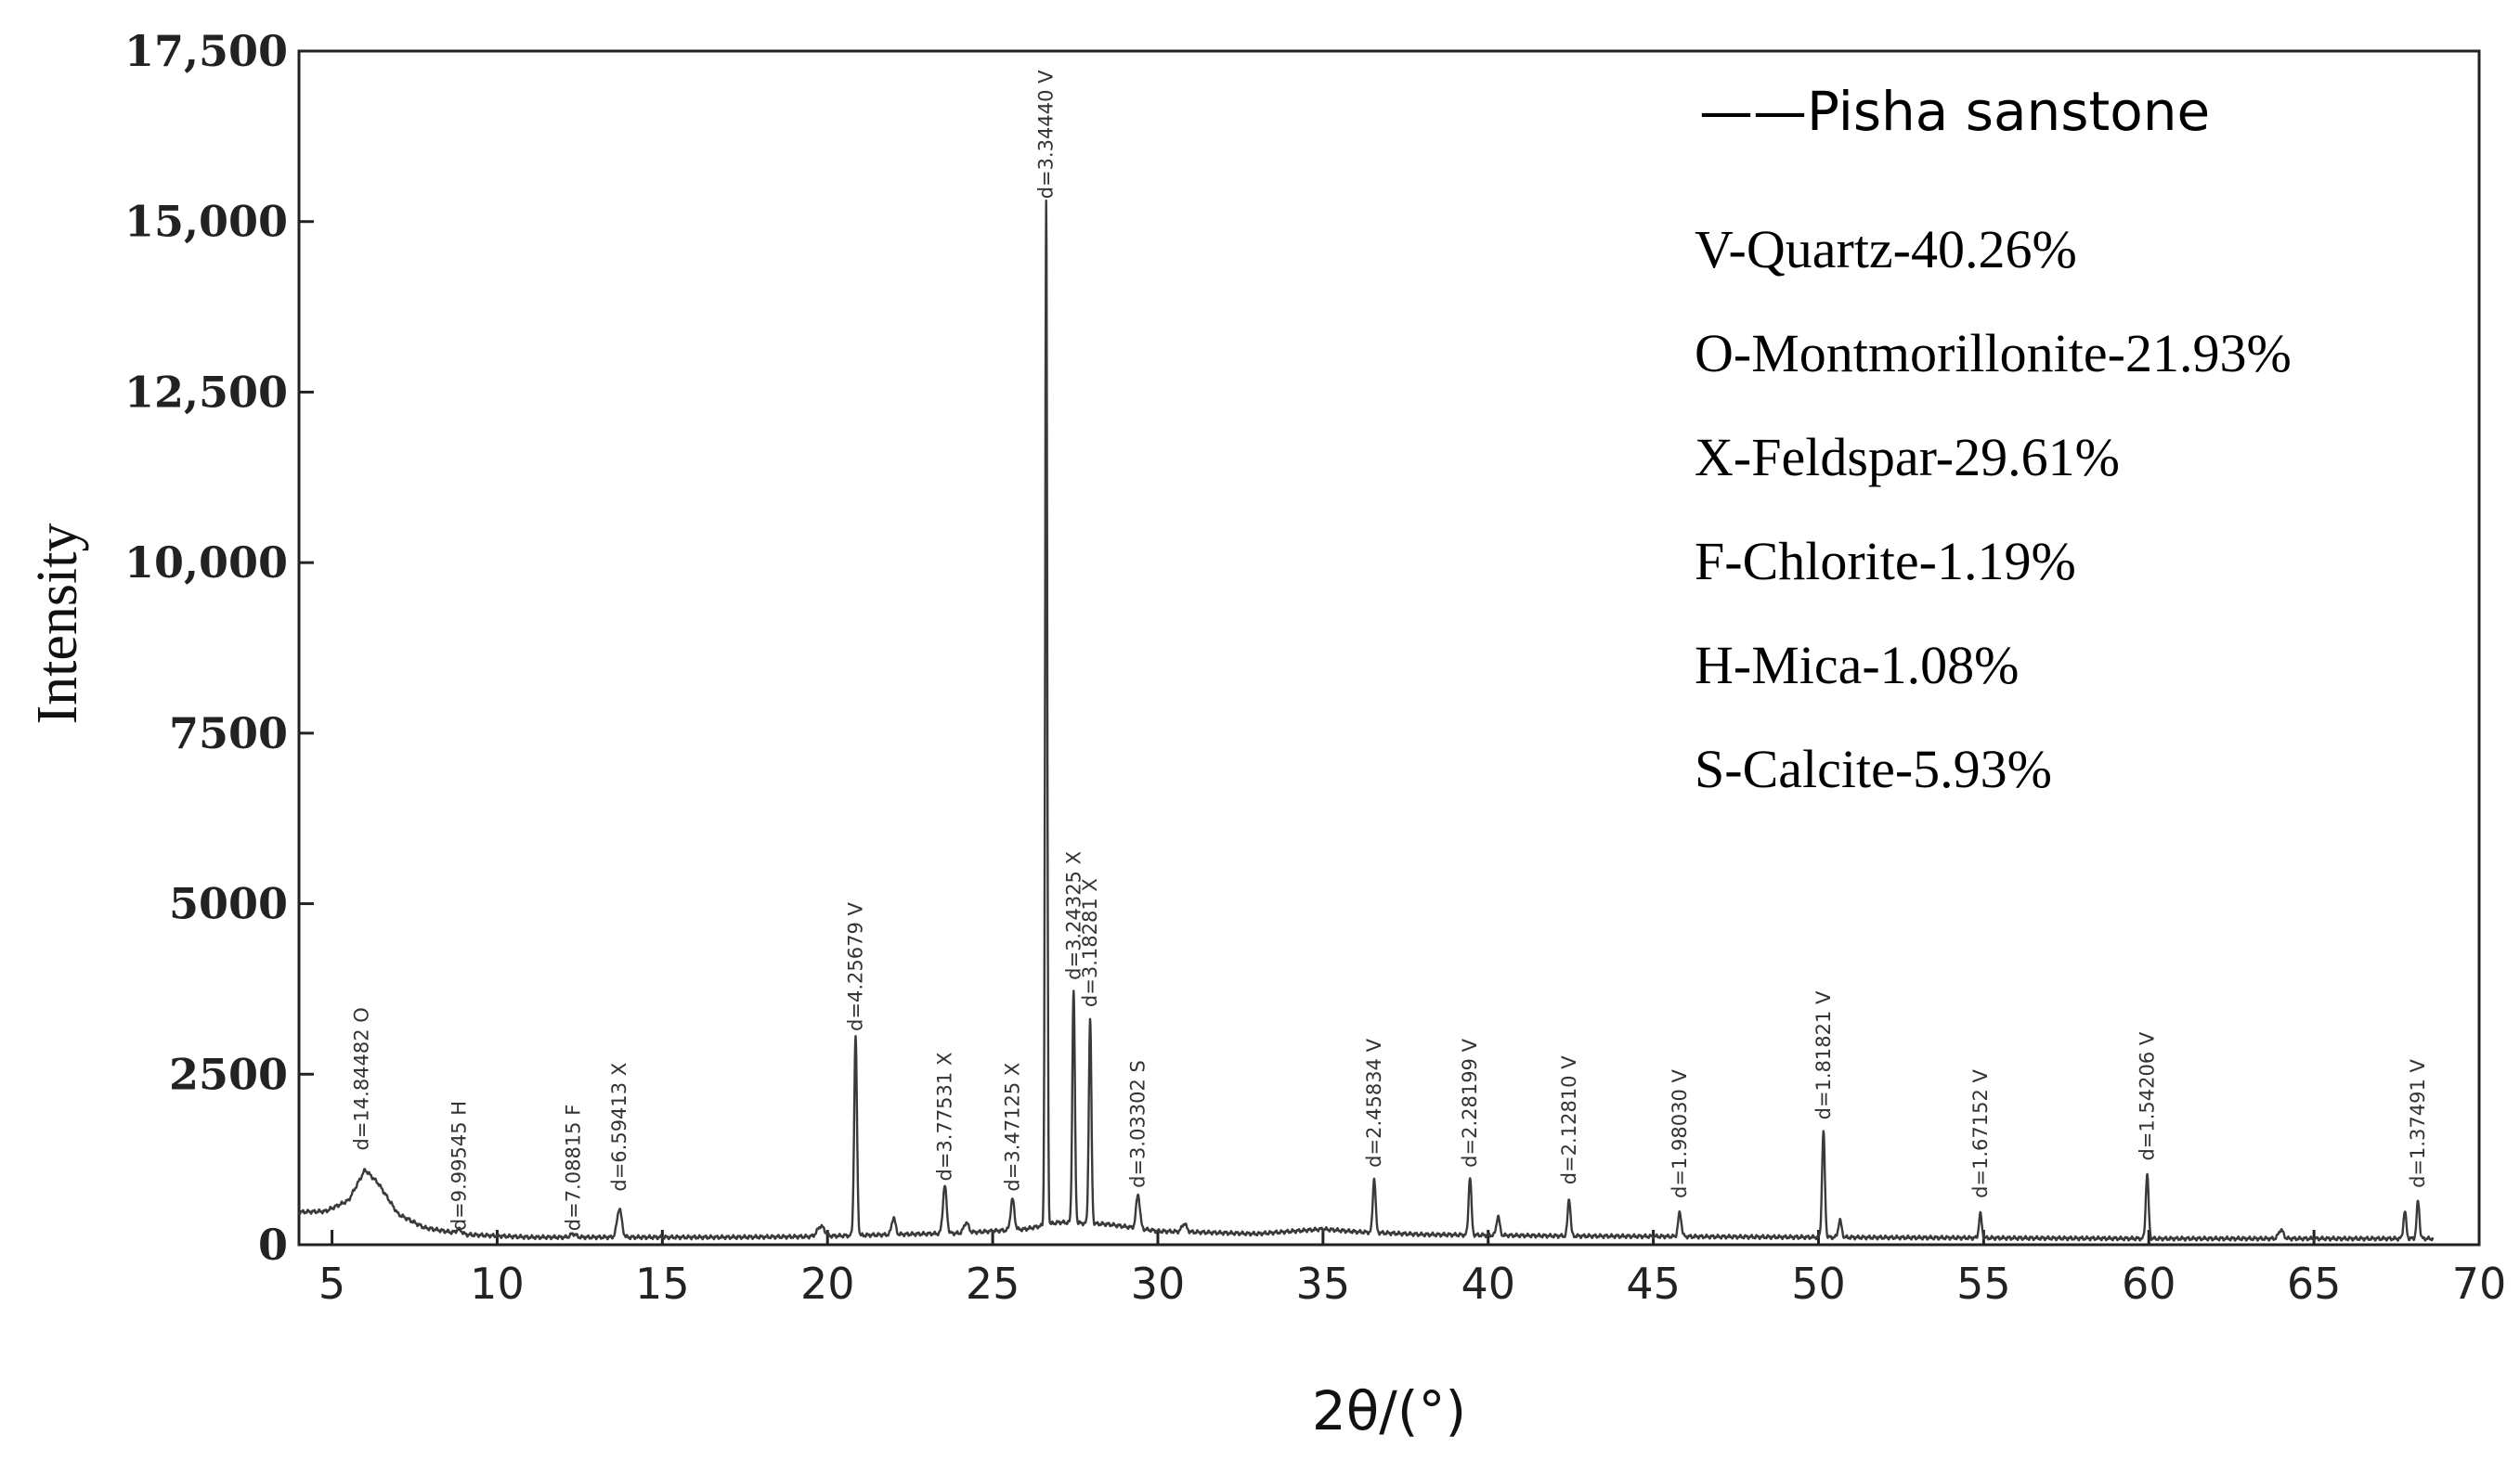 This screenshot has height=1461, width=2520. What do you see at coordinates (1907, 457) in the screenshot?
I see `legend-item-feldspar: X-Feldspar-29.61%` at bounding box center [1907, 457].